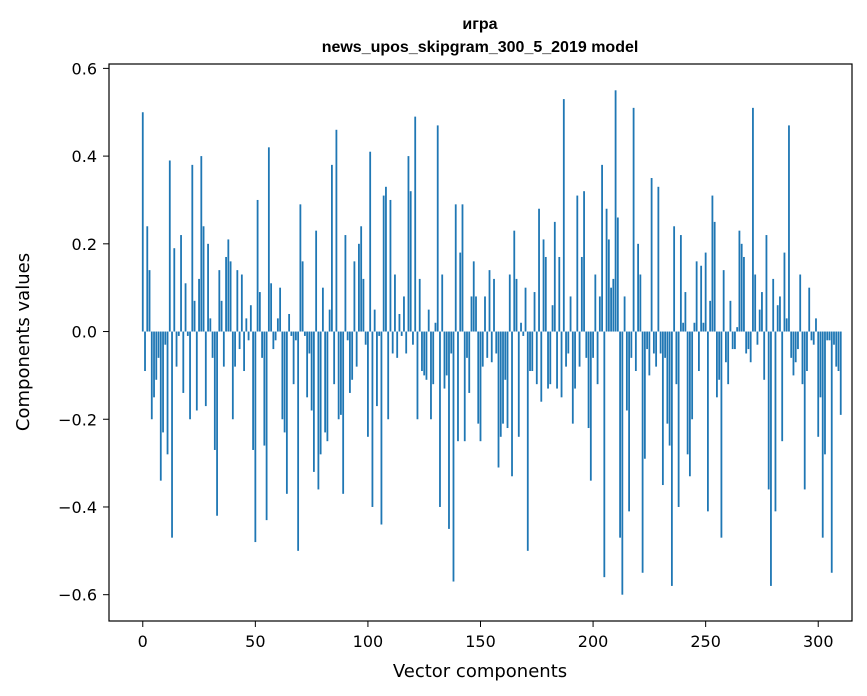 The height and width of the screenshot is (696, 867). Describe the element at coordinates (83, 332) in the screenshot. I see `y-axis: −0.6 −0.4 −0.2 0.0 0.2 0.4 0.6` at that location.